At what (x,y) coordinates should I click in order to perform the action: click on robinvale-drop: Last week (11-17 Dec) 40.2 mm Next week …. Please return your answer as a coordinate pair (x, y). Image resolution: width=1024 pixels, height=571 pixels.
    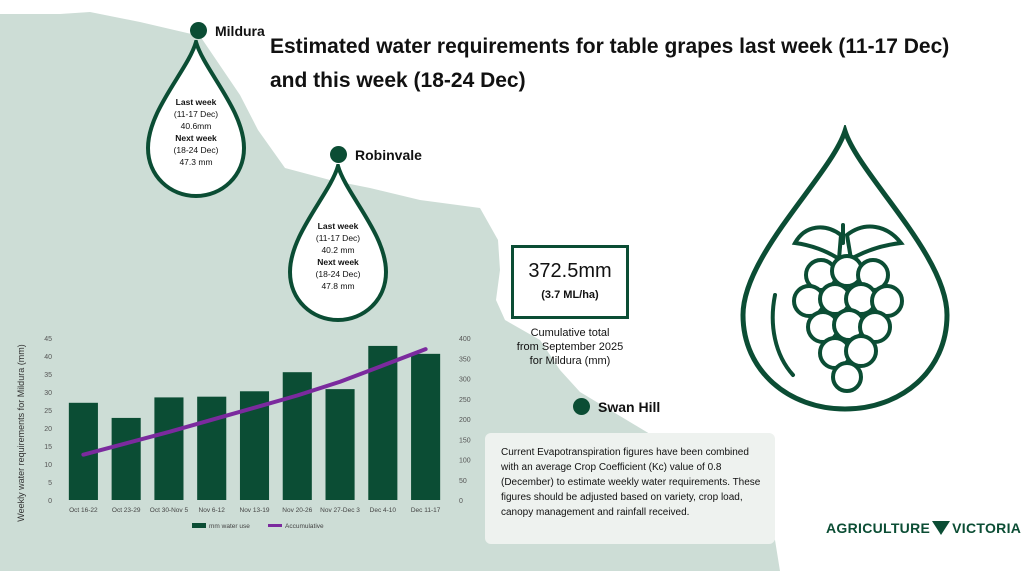
    Looking at the image, I should click on (338, 244).